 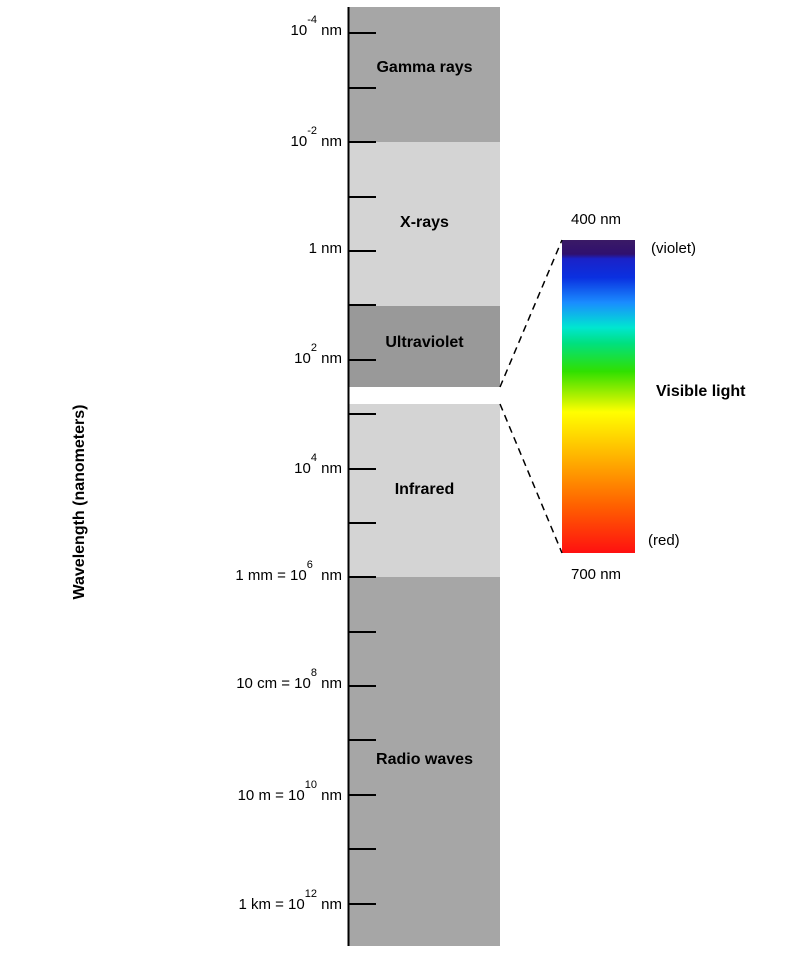 What do you see at coordinates (289, 680) in the screenshot?
I see `tick-label-1e8: 10 cm = 108 nm` at bounding box center [289, 680].